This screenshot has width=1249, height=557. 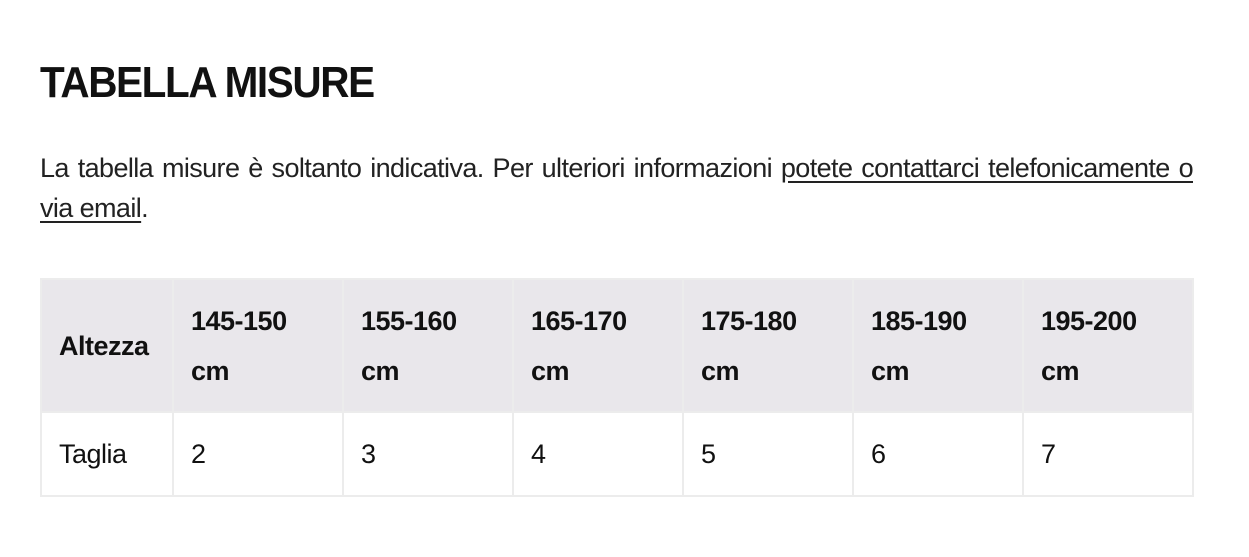 What do you see at coordinates (107, 454) in the screenshot?
I see `row-label: Taglia` at bounding box center [107, 454].